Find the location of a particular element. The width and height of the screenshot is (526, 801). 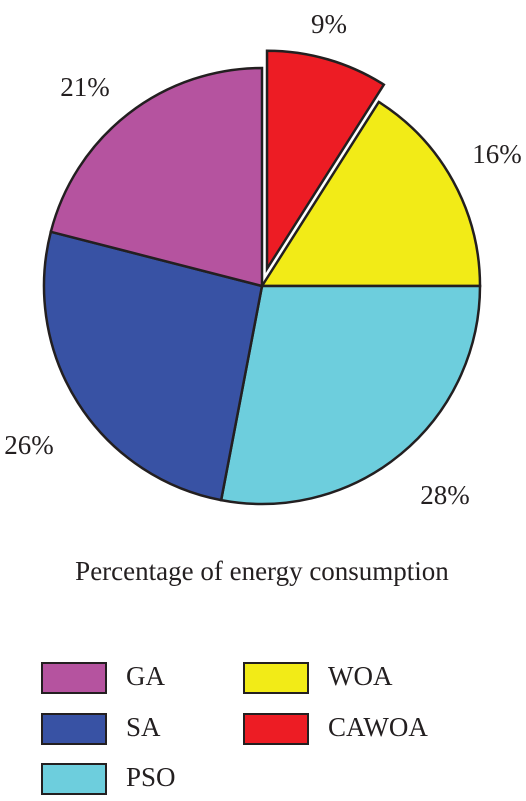

legend-item-sa: SA is located at coordinates (101, 728).